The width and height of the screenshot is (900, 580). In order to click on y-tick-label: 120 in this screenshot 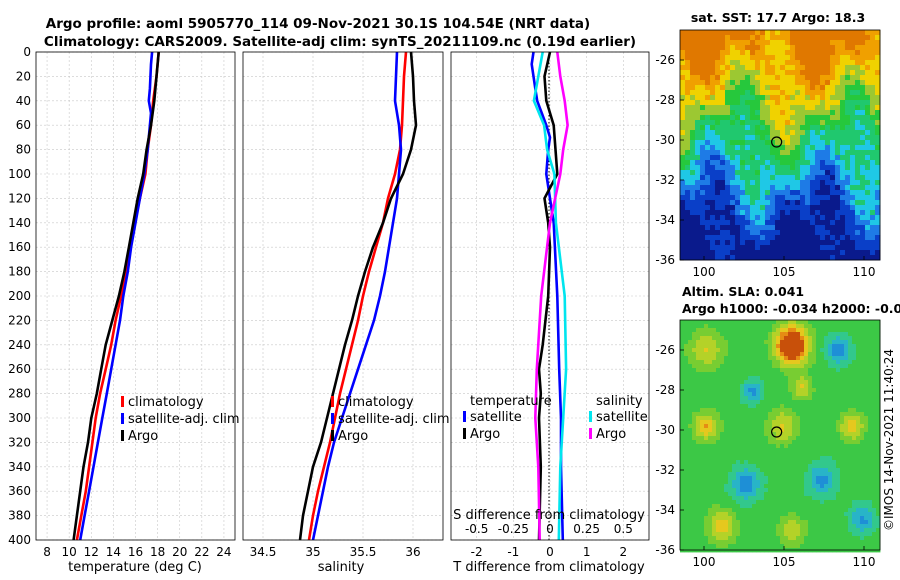, I will do `click(19, 198)`.